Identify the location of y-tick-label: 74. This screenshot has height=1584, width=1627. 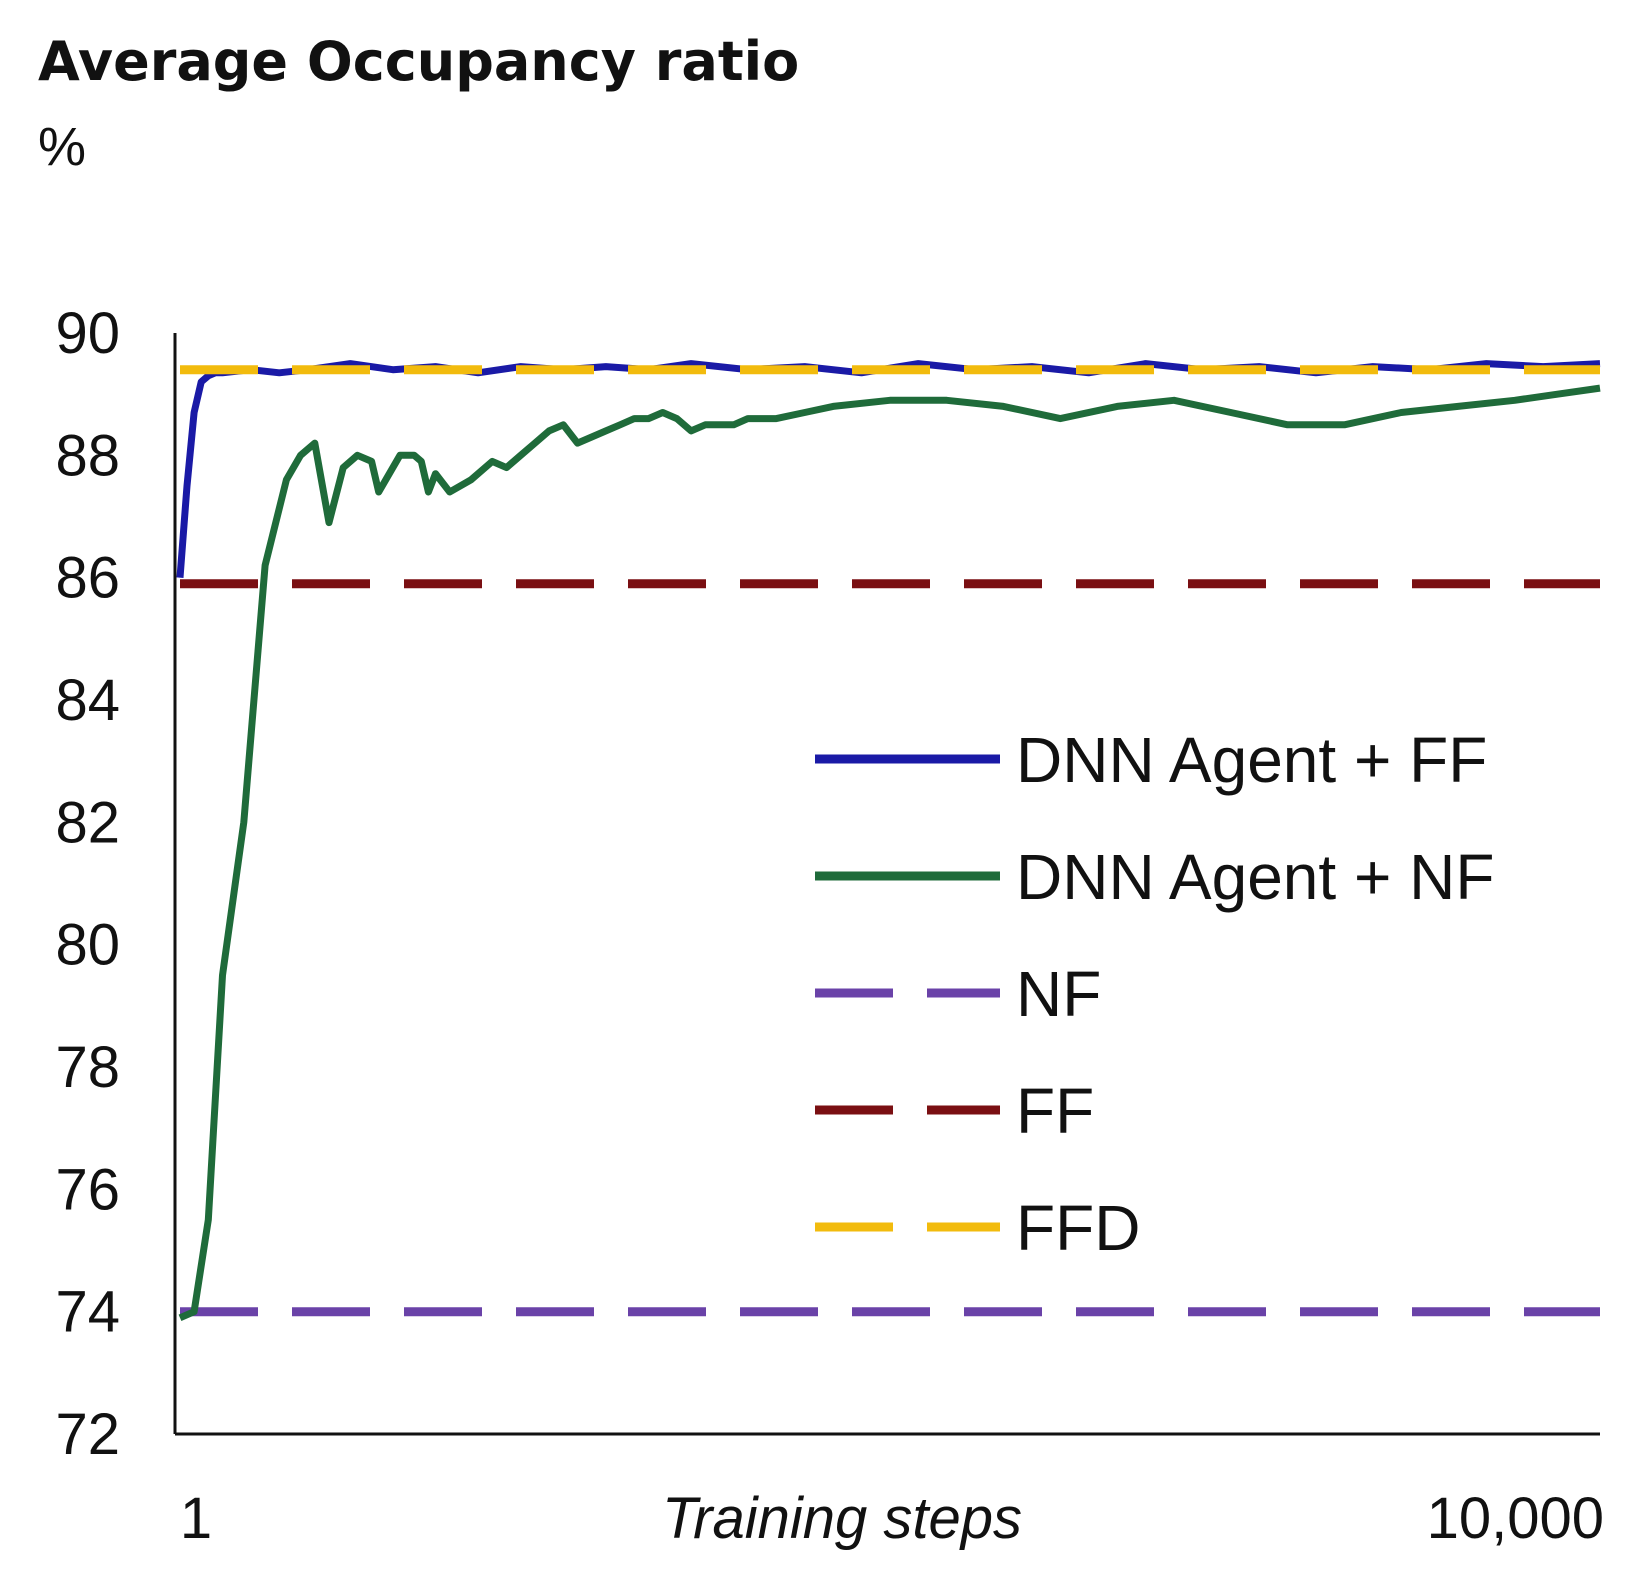
(87, 1312).